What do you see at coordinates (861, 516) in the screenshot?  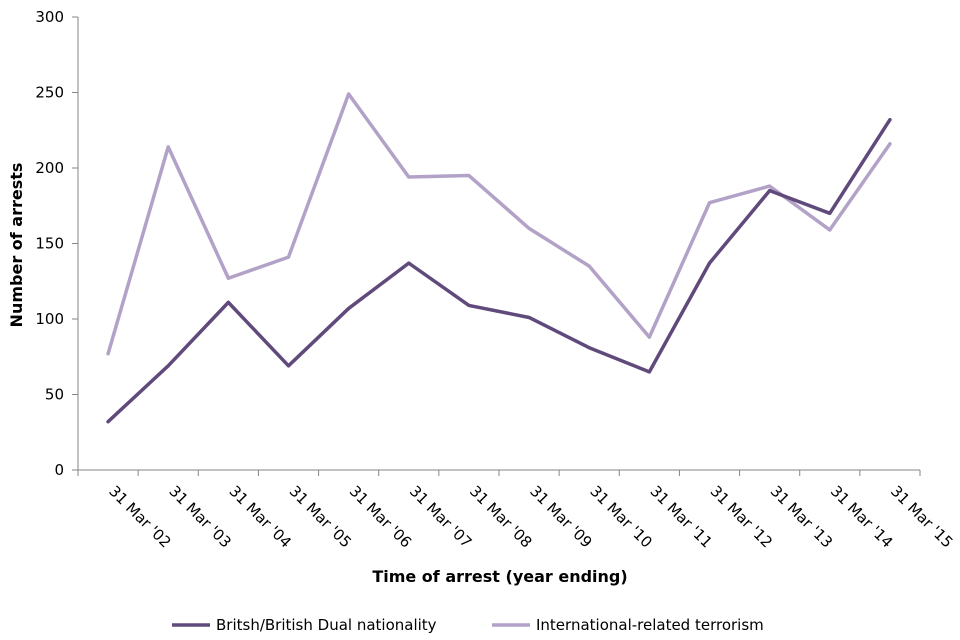 I see `x-tick-label: 31 Mar '14` at bounding box center [861, 516].